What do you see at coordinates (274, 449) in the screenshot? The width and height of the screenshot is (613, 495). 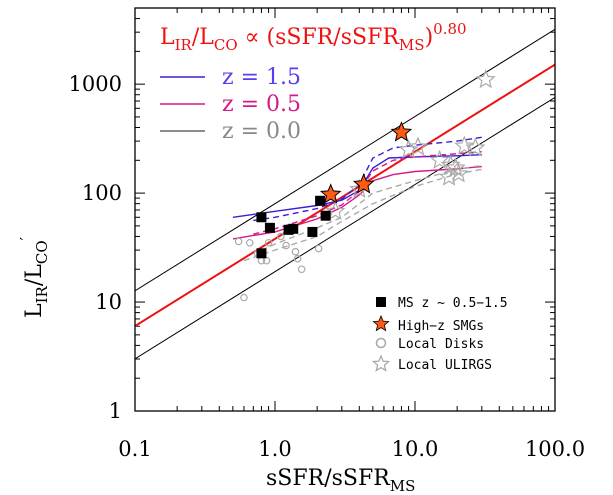 I see `x-tick-label: 1.0` at bounding box center [274, 449].